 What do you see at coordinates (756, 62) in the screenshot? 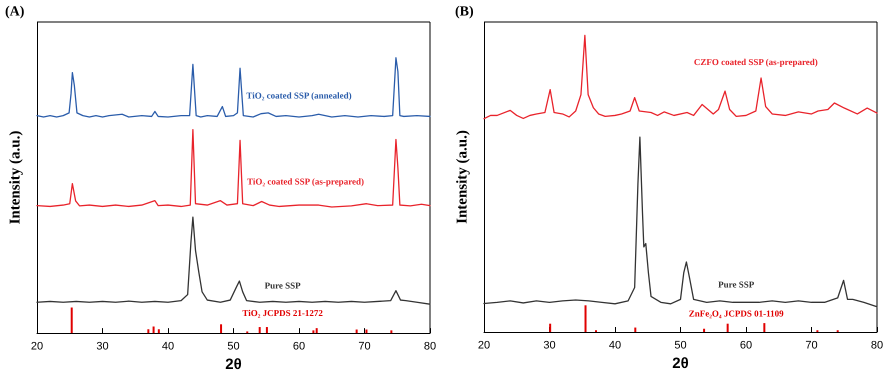
I see `series-label: CZFO coated SSP (as-prepared)` at bounding box center [756, 62].